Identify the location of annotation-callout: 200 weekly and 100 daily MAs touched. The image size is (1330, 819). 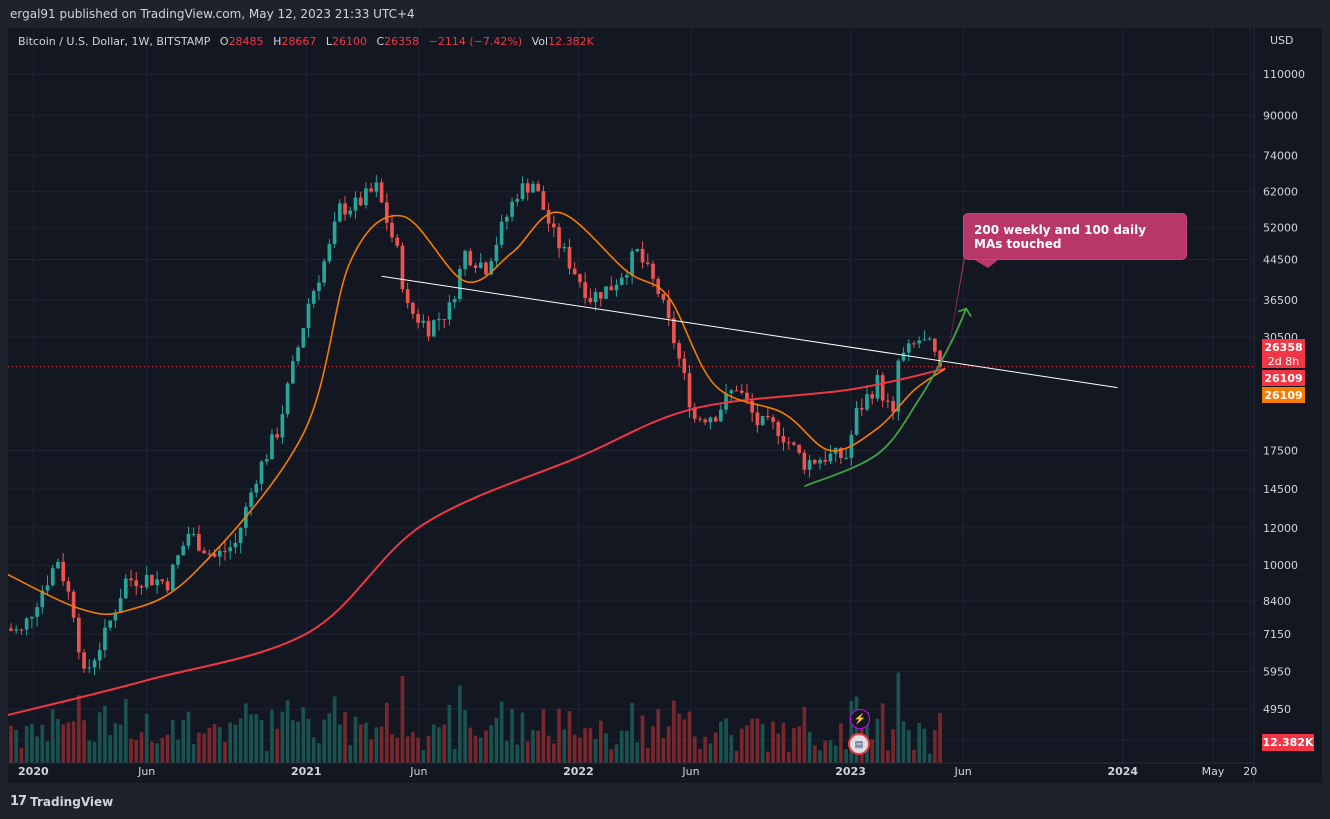
(1075, 236).